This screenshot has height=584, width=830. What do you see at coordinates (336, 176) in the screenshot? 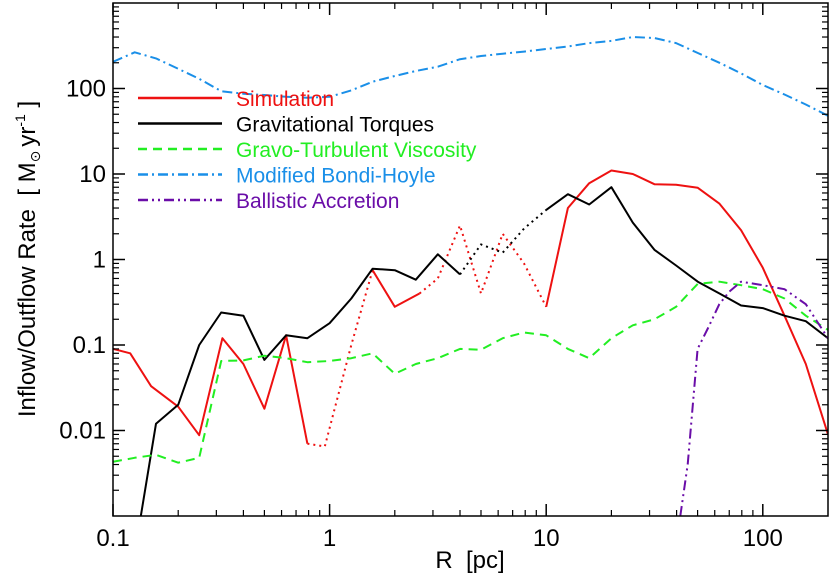
I see `legend-label: Modified Bondi-Hoyle` at bounding box center [336, 176].